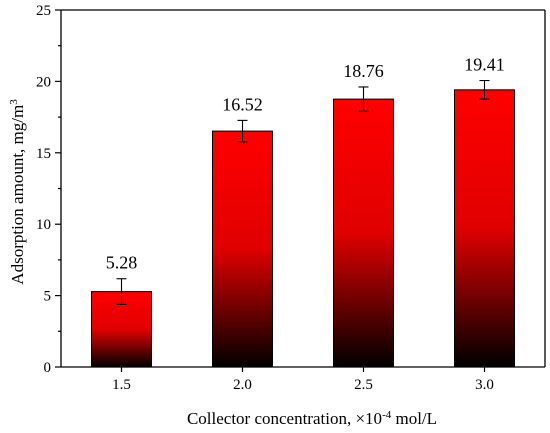  What do you see at coordinates (484, 385) in the screenshot?
I see `x-tick-label-3.0: 3.0` at bounding box center [484, 385].